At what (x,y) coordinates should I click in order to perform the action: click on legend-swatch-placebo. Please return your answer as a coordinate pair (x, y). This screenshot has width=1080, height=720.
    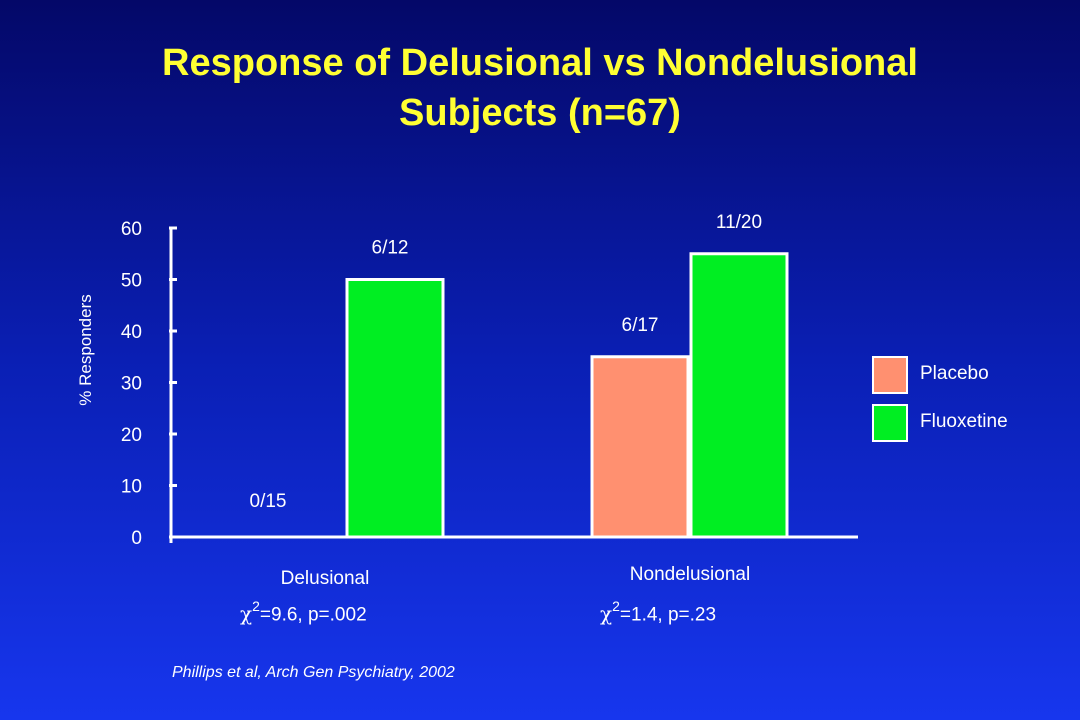
    Looking at the image, I should click on (890, 375).